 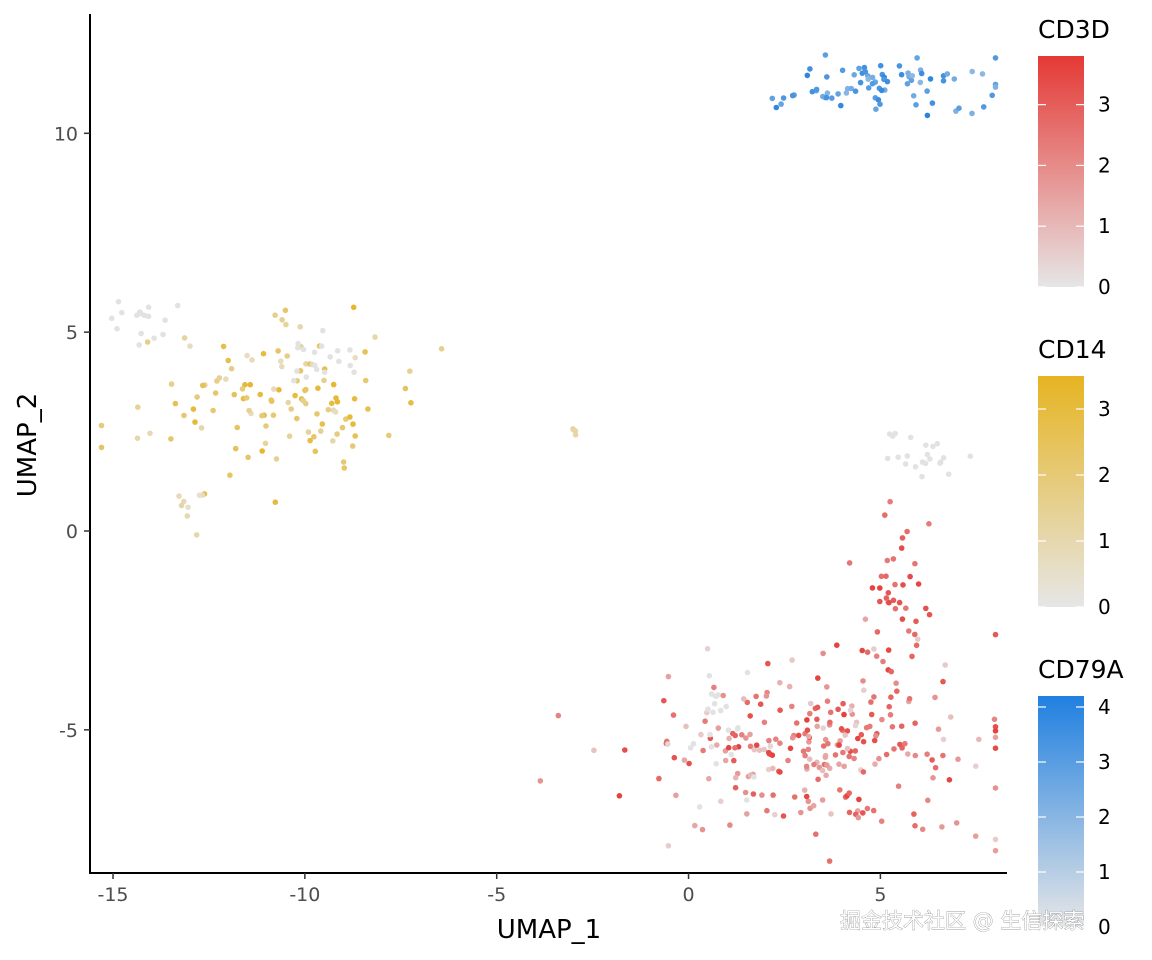 What do you see at coordinates (68, 731) in the screenshot?
I see `y-tick-label: -5` at bounding box center [68, 731].